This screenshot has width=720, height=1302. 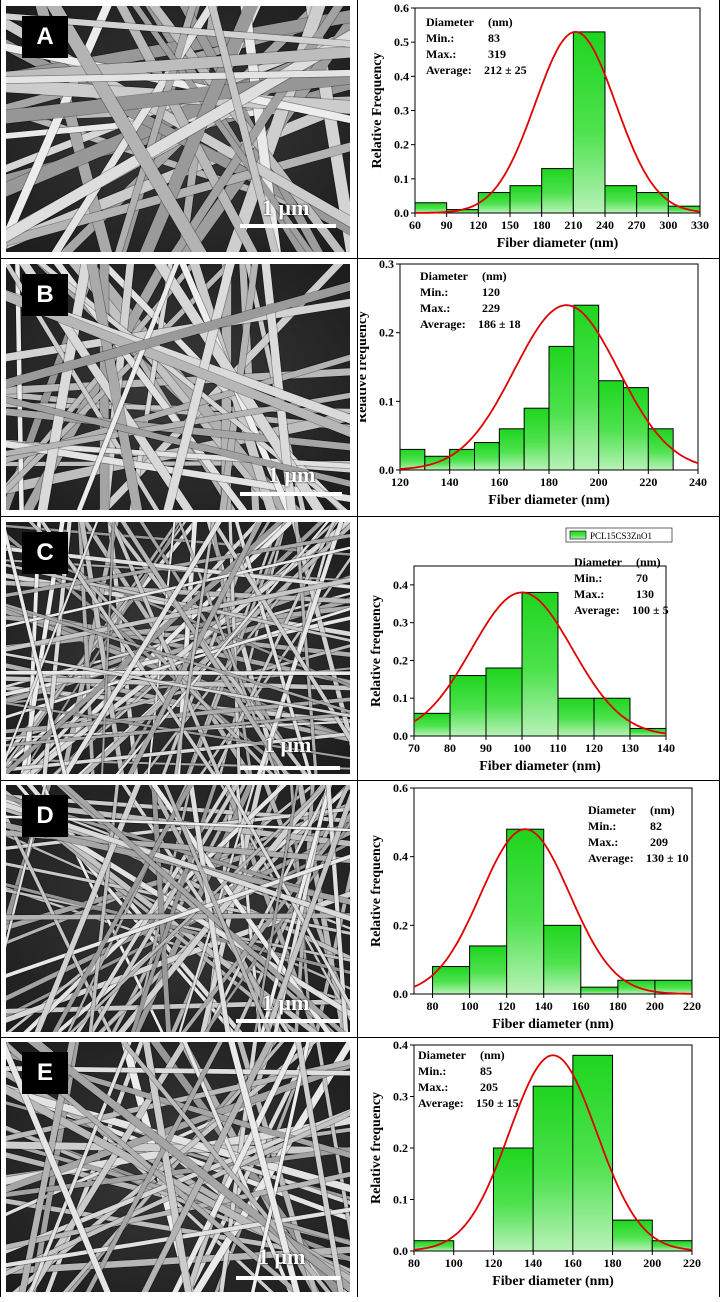 I want to click on stats-value: 150 ± 15, so click(x=497, y=1103).